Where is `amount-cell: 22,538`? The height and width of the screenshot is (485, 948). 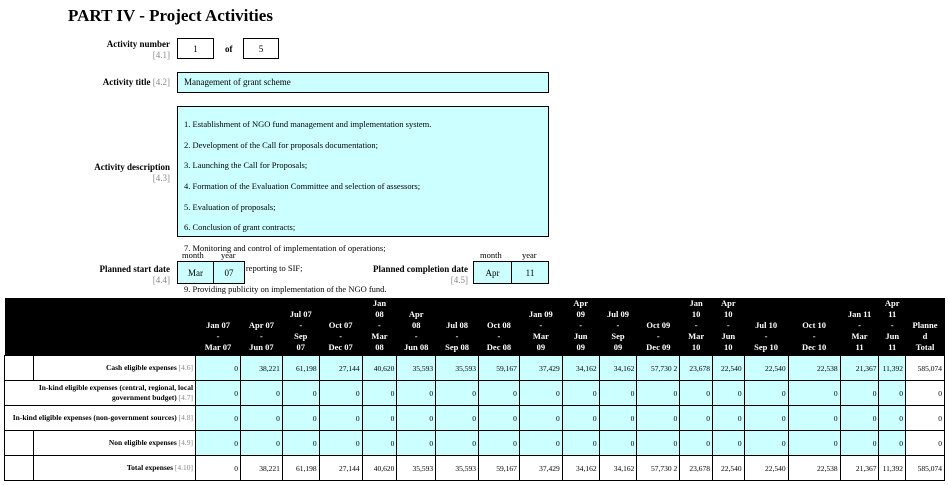 amount-cell: 22,538 is located at coordinates (814, 368).